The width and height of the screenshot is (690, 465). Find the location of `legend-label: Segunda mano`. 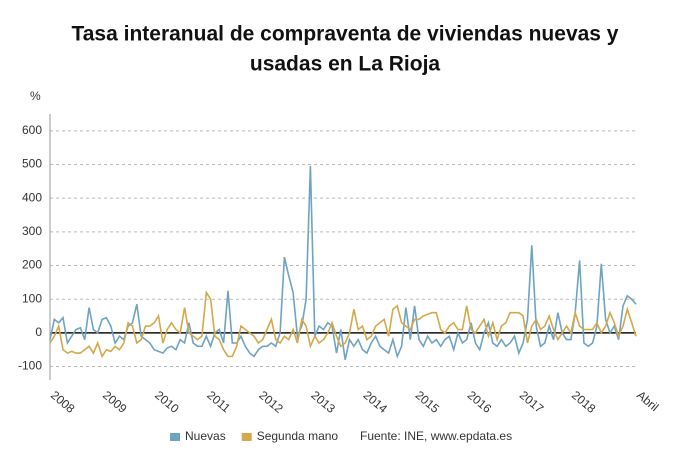

legend-label: Segunda mano is located at coordinates (298, 436).